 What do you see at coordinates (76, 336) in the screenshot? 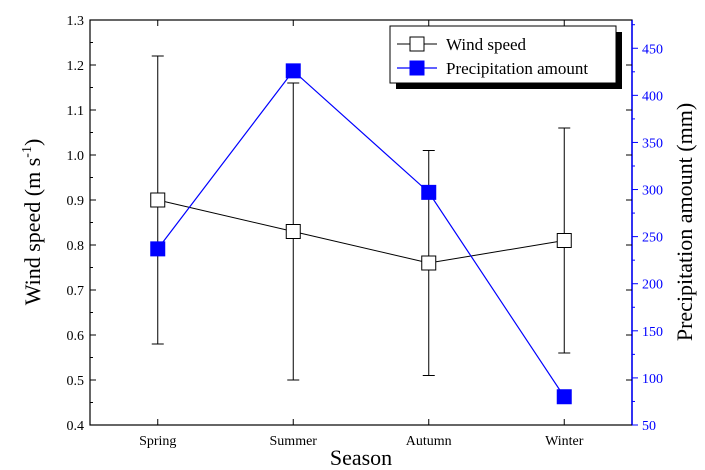
I see `left-tick-label: 0.6` at bounding box center [76, 336].